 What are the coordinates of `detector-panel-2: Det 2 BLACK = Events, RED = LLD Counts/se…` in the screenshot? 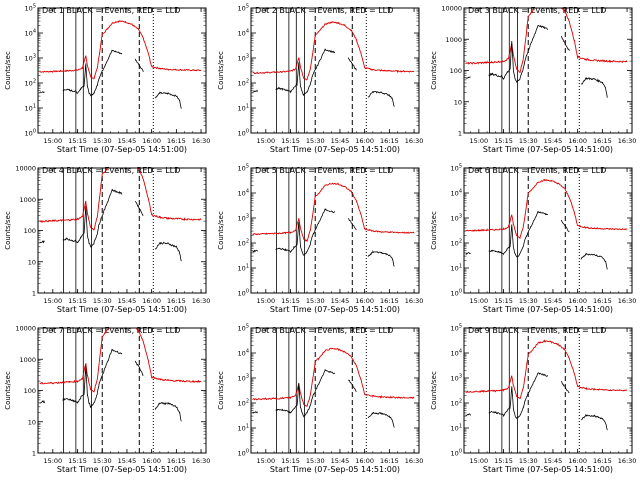 It's located at (320, 79).